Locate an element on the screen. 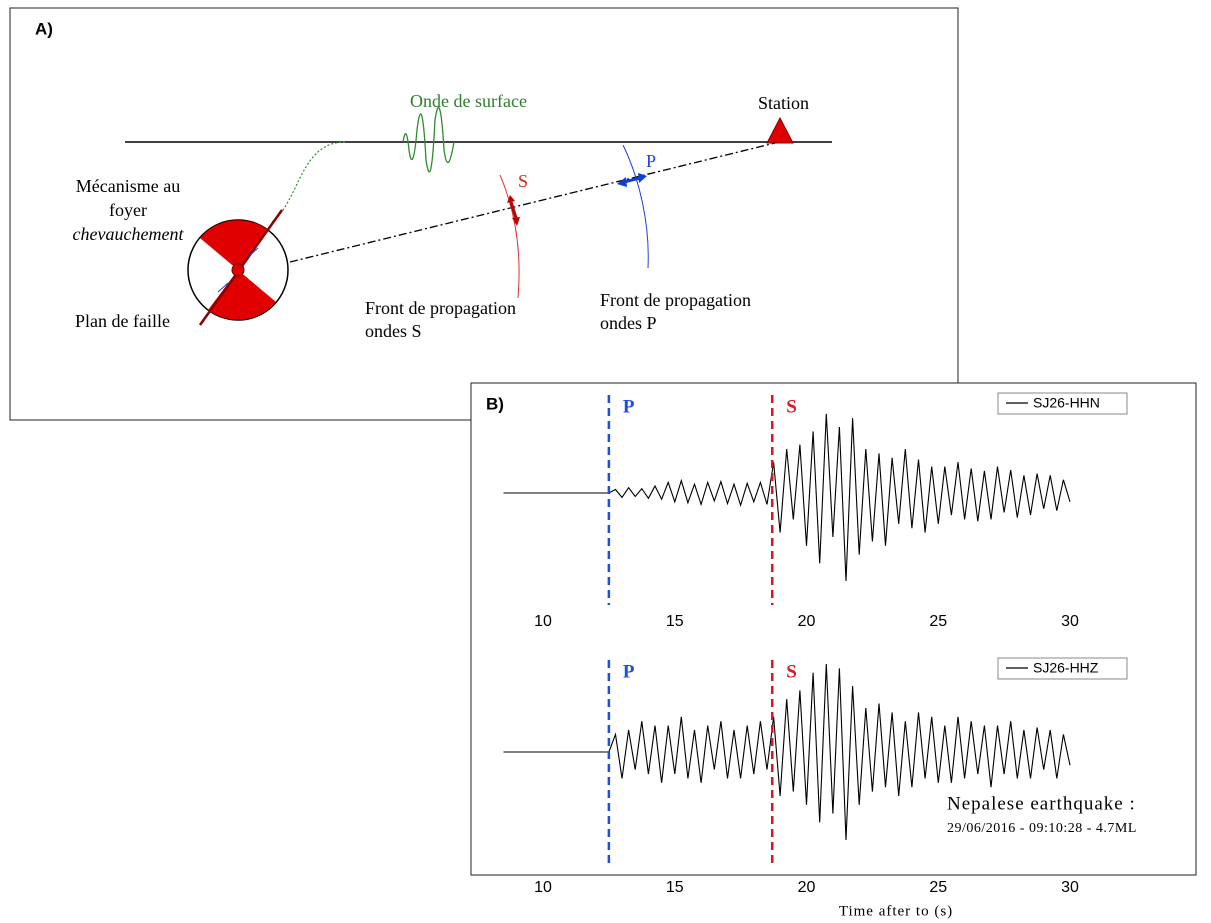 This screenshot has width=1211, height=923. s-arrow is located at coordinates (513, 210).